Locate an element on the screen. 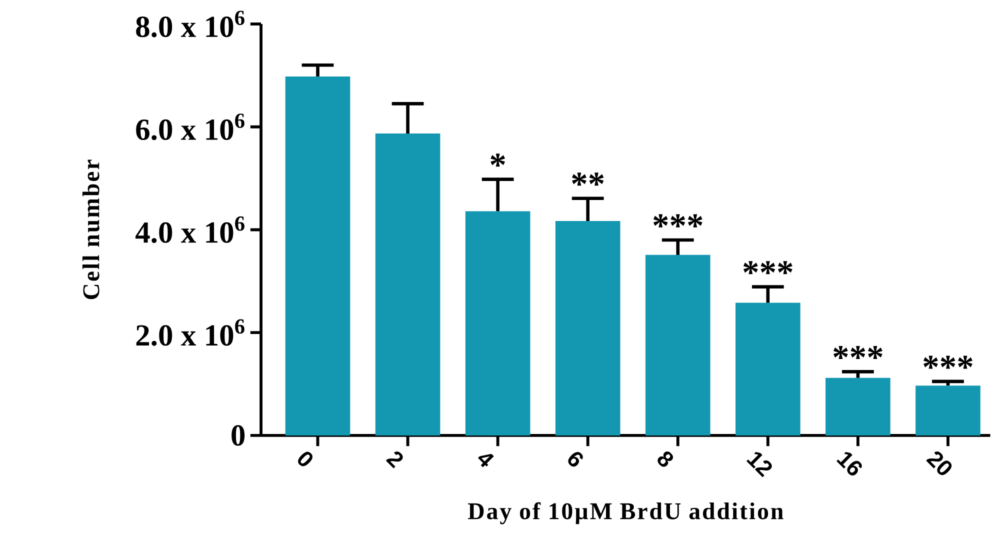 The width and height of the screenshot is (994, 556). y-tick-label: 0 is located at coordinates (238, 435).